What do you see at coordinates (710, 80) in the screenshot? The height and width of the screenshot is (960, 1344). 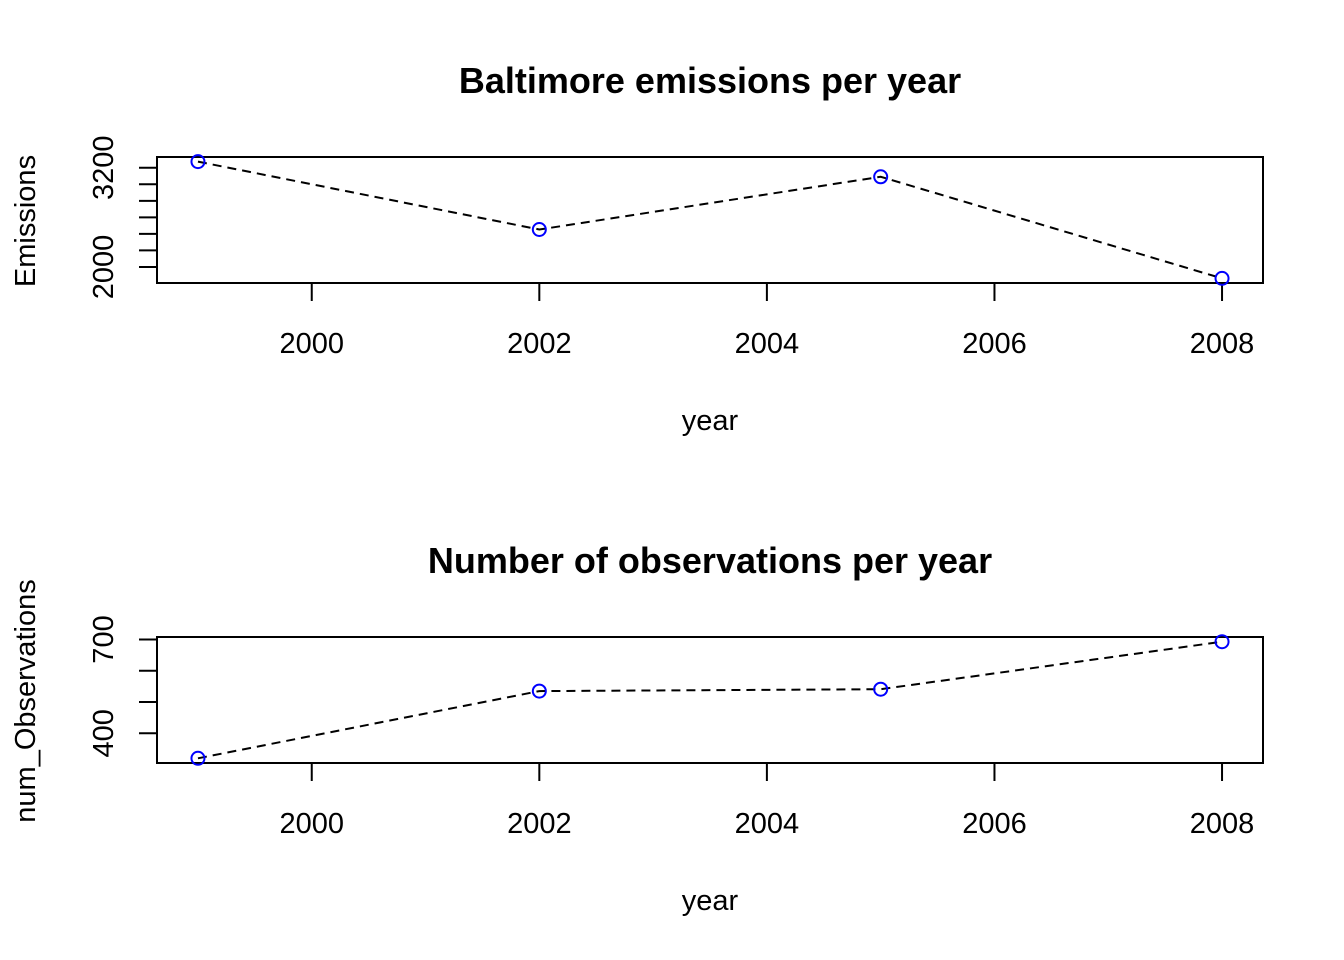 I see `chart-title: Baltimore emissions per year` at bounding box center [710, 80].